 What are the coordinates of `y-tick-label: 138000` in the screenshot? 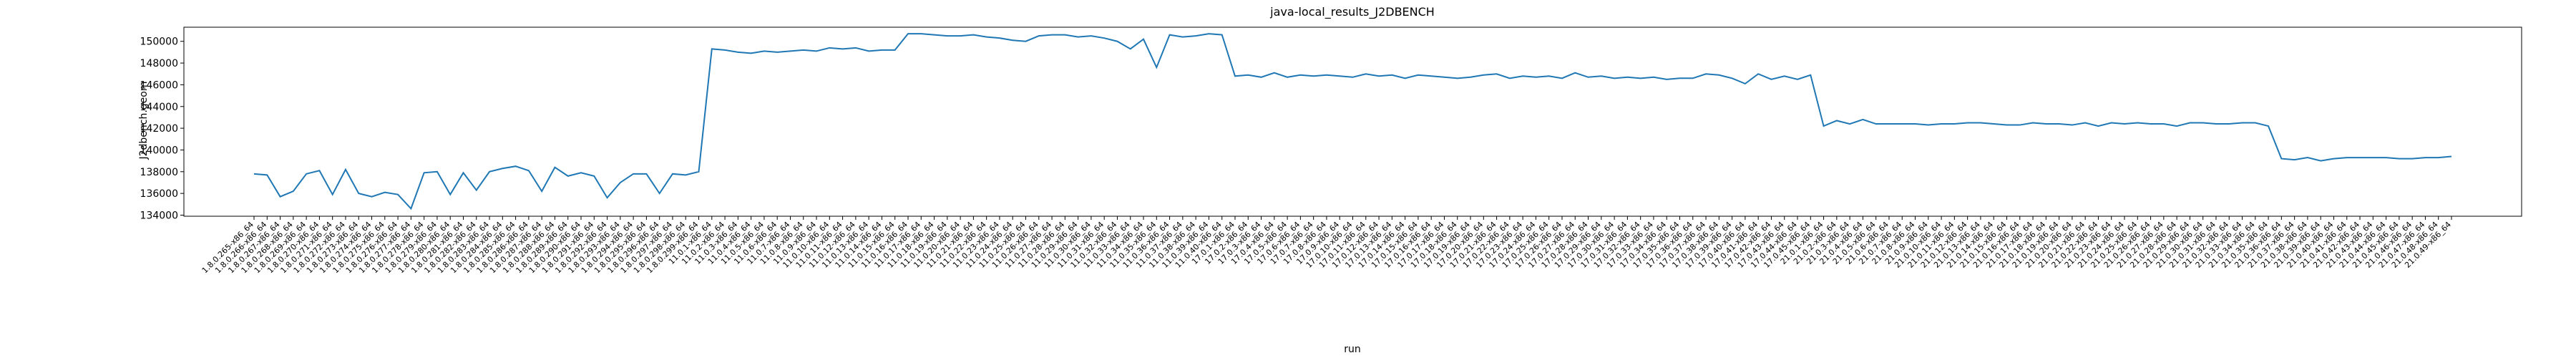 It's located at (159, 172).